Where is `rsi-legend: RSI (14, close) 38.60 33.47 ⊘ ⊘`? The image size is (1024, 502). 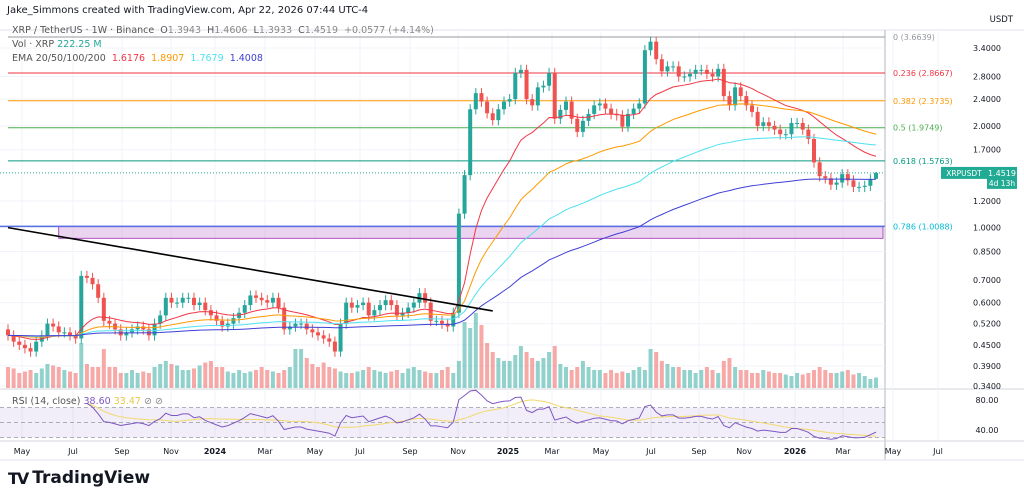
rsi-legend: RSI (14, close) 38.60 33.47 ⊘ ⊘ is located at coordinates (87, 401).